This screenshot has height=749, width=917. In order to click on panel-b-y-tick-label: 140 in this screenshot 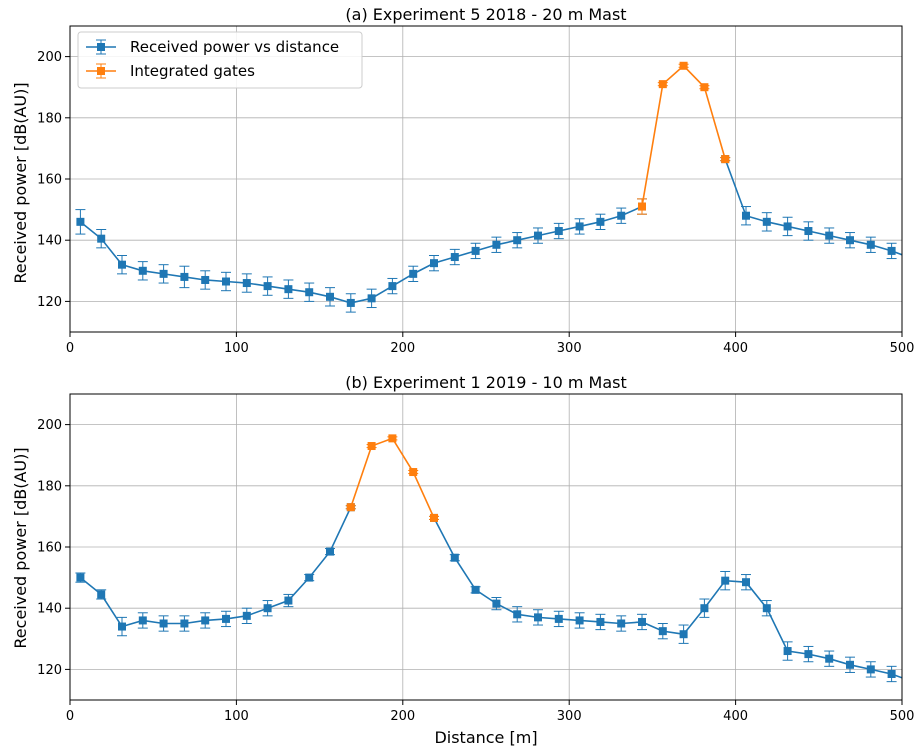, I will do `click(49, 609)`.